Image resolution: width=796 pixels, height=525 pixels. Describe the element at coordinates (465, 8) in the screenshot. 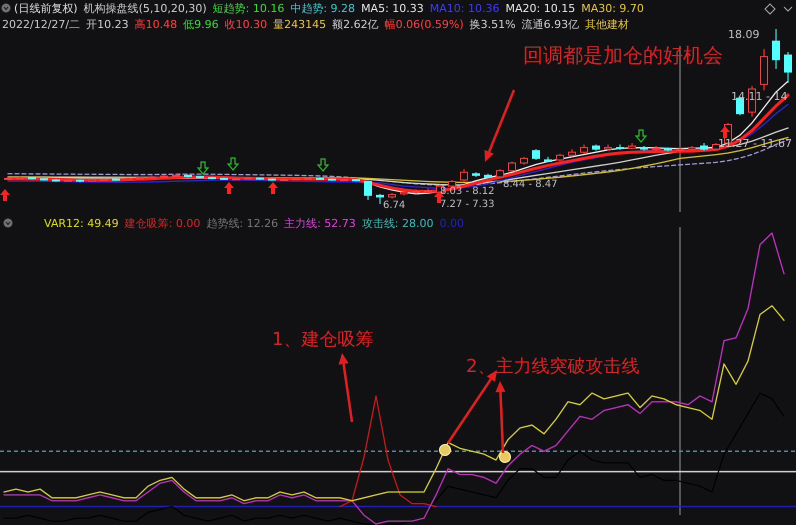

I see `text: MA10: 10.36` at that location.